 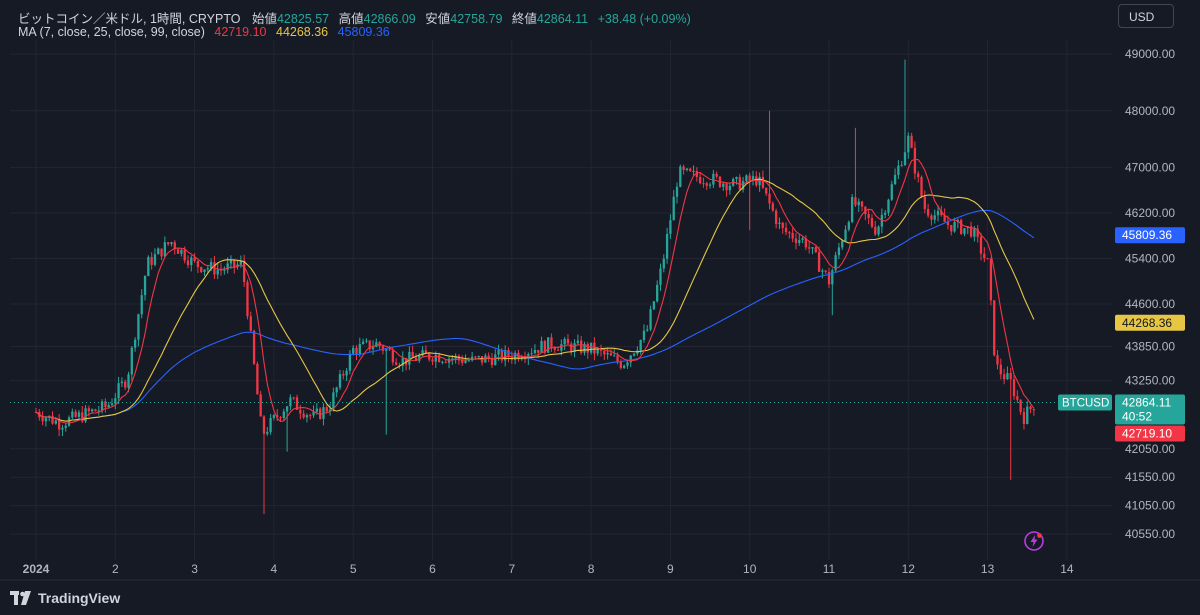 I want to click on tradingview-logo: TradingView, so click(x=65, y=598).